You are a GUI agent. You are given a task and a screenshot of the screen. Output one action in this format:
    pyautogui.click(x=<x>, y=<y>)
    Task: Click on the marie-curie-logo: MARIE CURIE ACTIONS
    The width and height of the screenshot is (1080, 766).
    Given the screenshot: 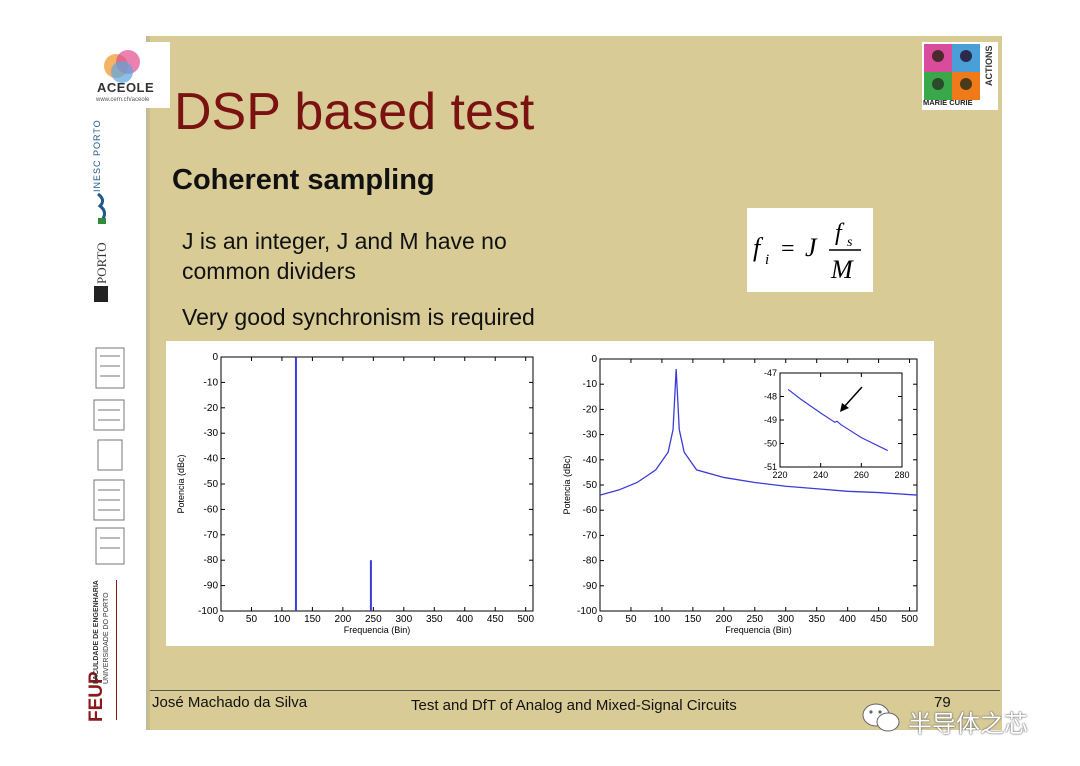 What is the action you would take?
    pyautogui.click(x=960, y=76)
    